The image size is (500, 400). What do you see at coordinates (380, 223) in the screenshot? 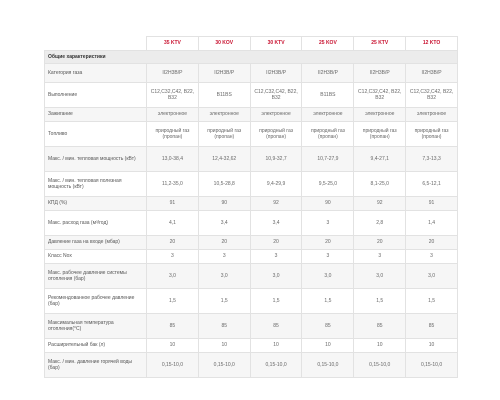
I see `row-value: 2,8` at bounding box center [380, 223].